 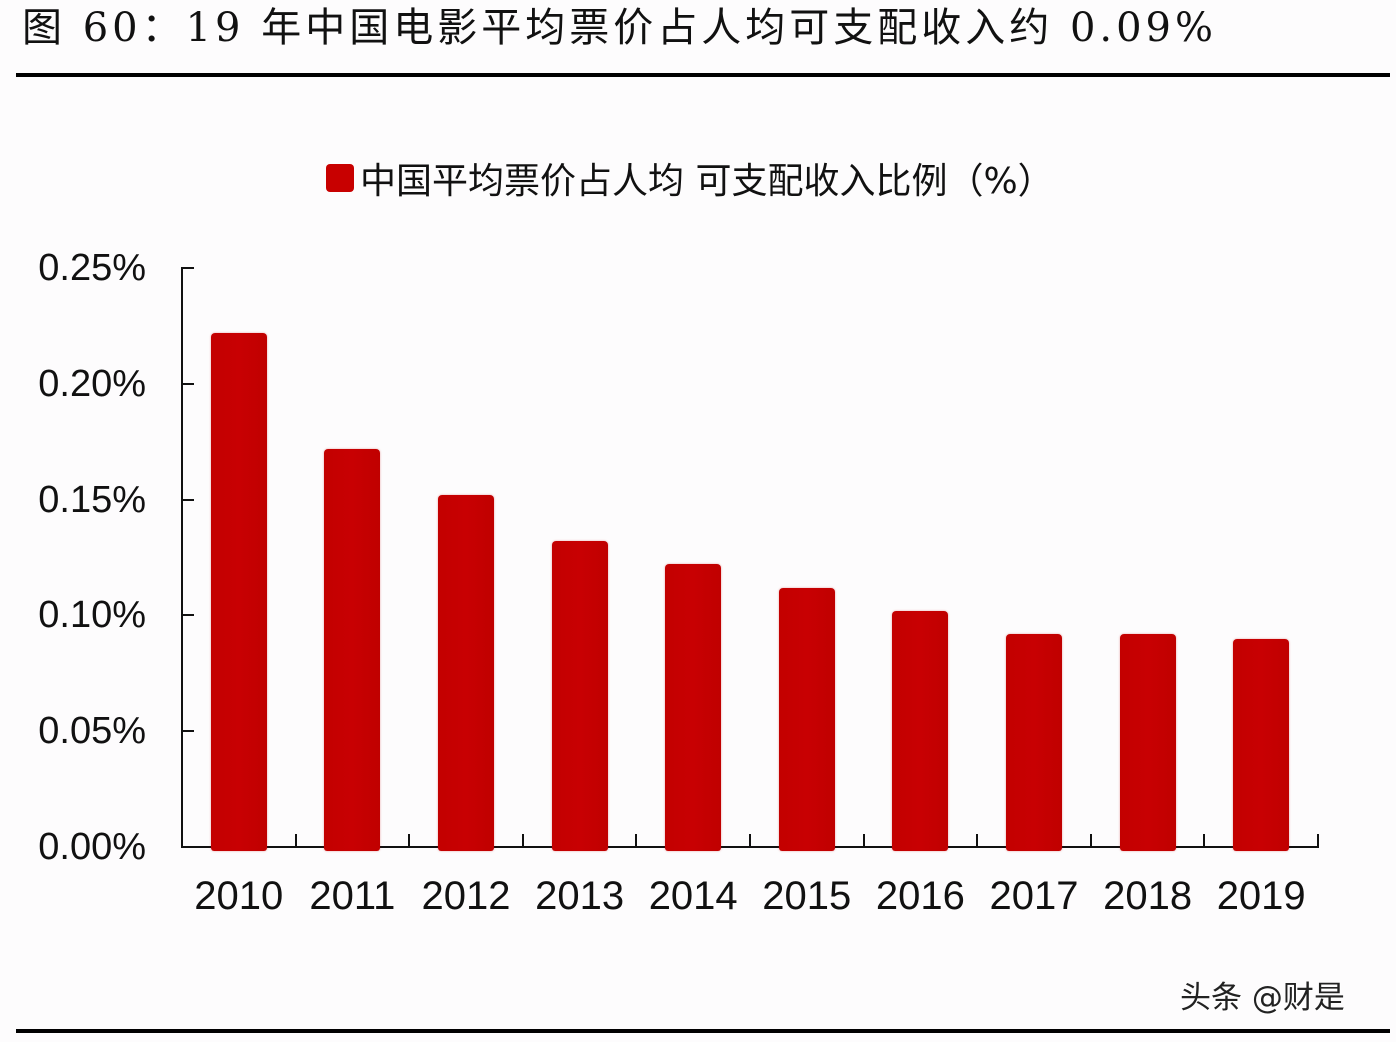 I want to click on x-axis-line, so click(x=750, y=847).